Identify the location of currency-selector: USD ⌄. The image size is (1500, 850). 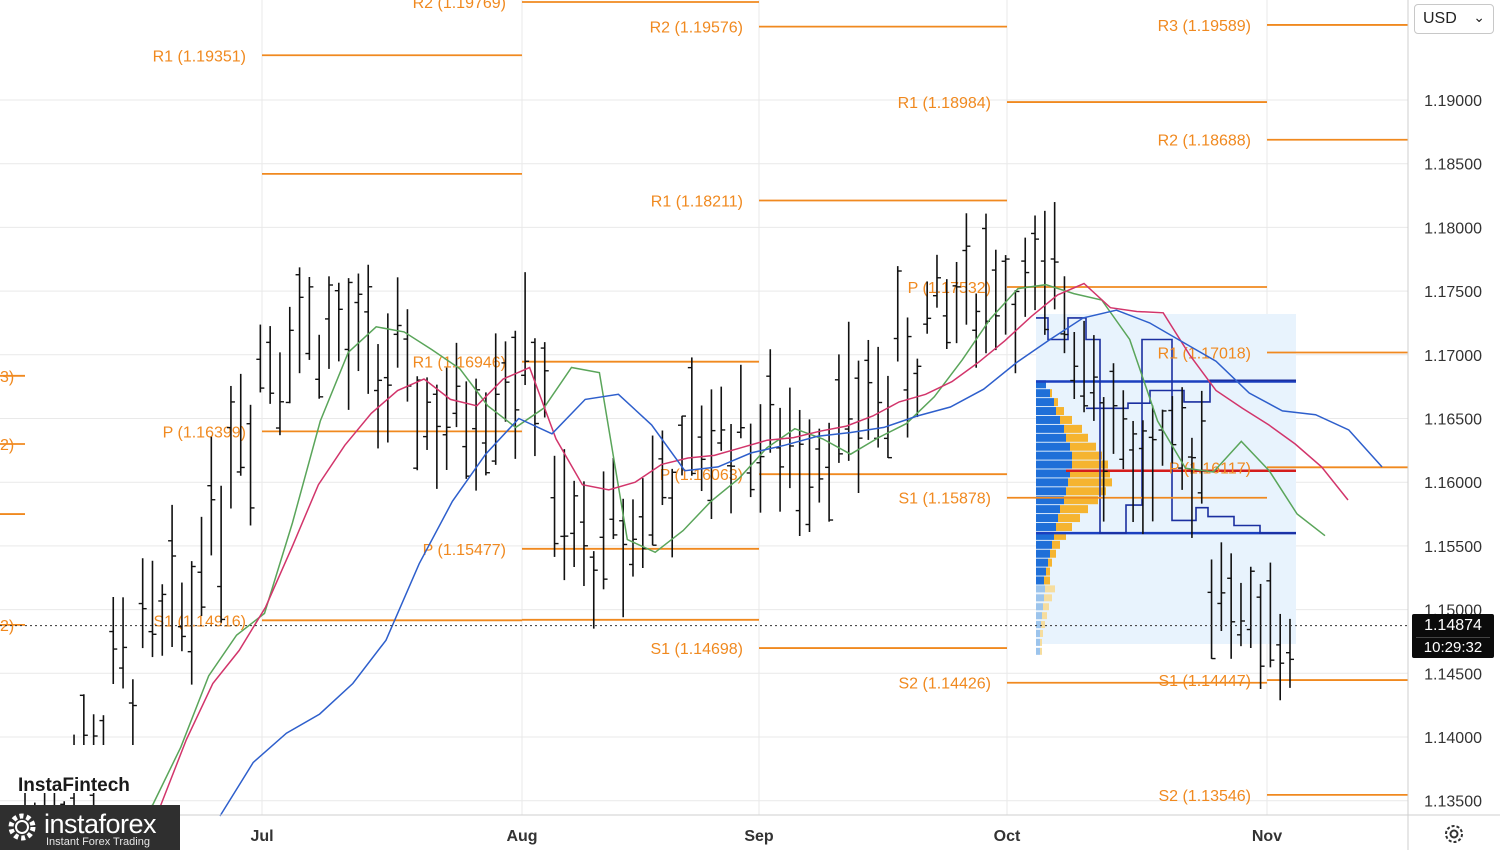
(1454, 19).